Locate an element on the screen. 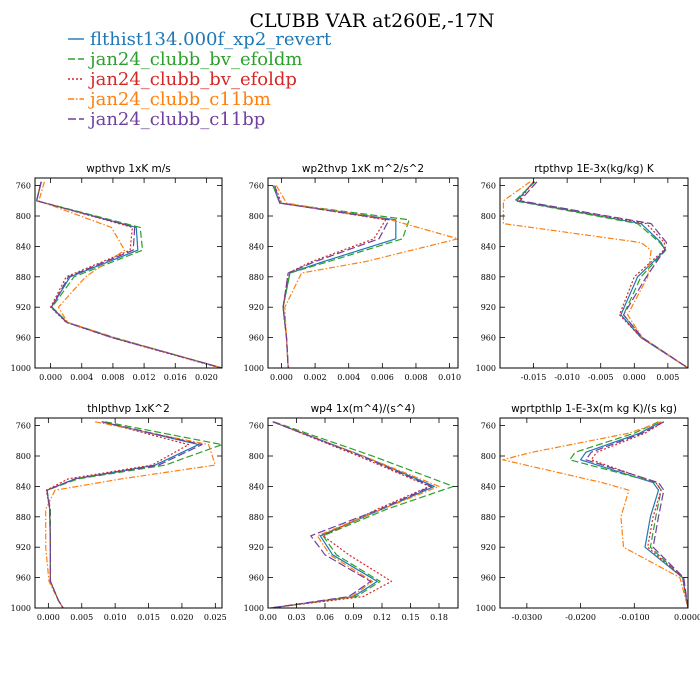 This screenshot has height=700, width=700. legend-label: jan24_clubb_bv_efoldm is located at coordinates (195, 59).